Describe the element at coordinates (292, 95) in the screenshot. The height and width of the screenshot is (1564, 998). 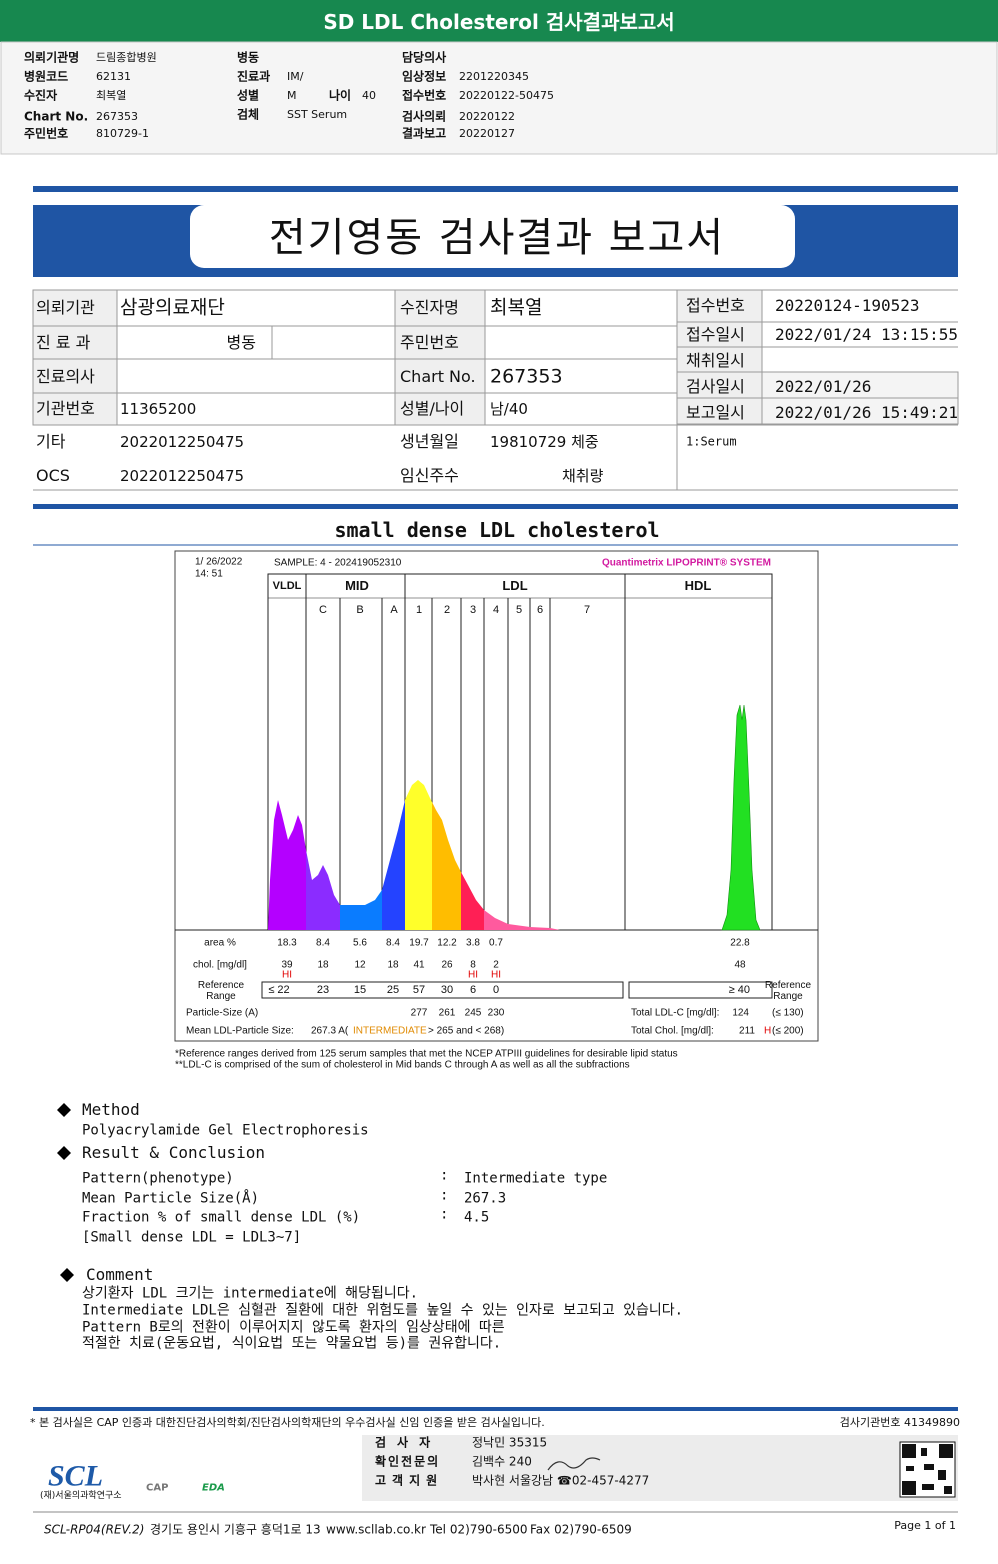
I see `info-value: M` at that location.